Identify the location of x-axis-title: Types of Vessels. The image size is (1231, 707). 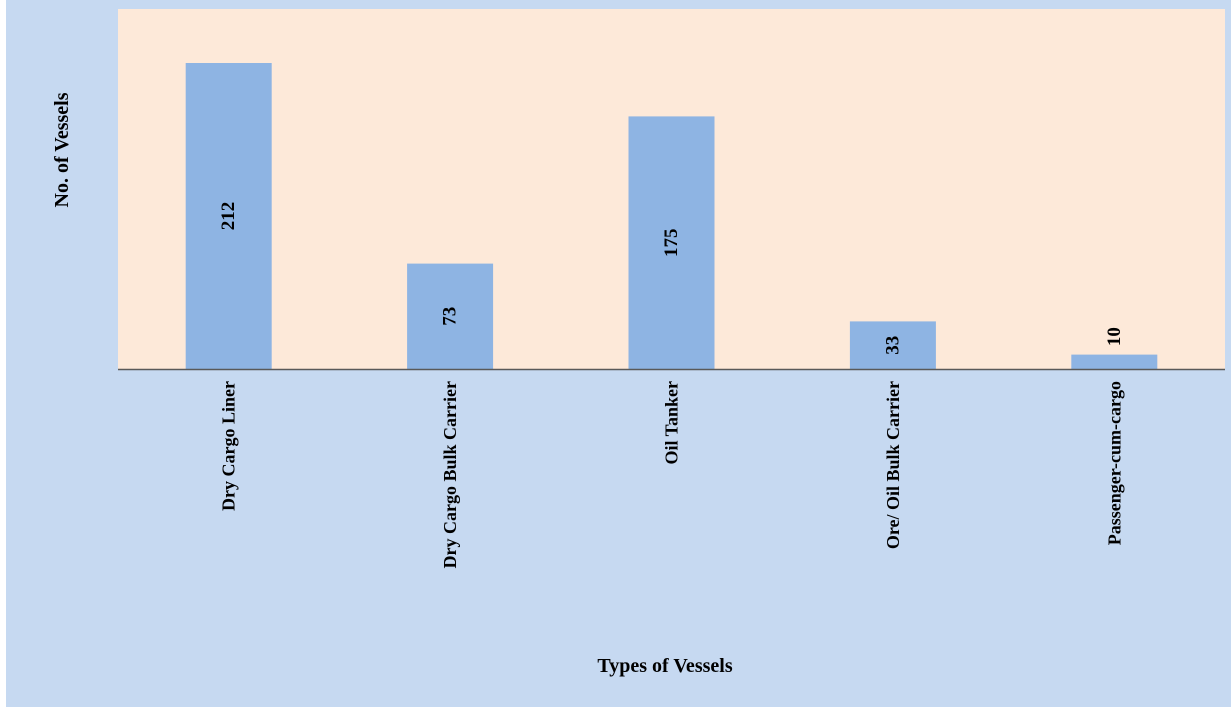
(664, 666).